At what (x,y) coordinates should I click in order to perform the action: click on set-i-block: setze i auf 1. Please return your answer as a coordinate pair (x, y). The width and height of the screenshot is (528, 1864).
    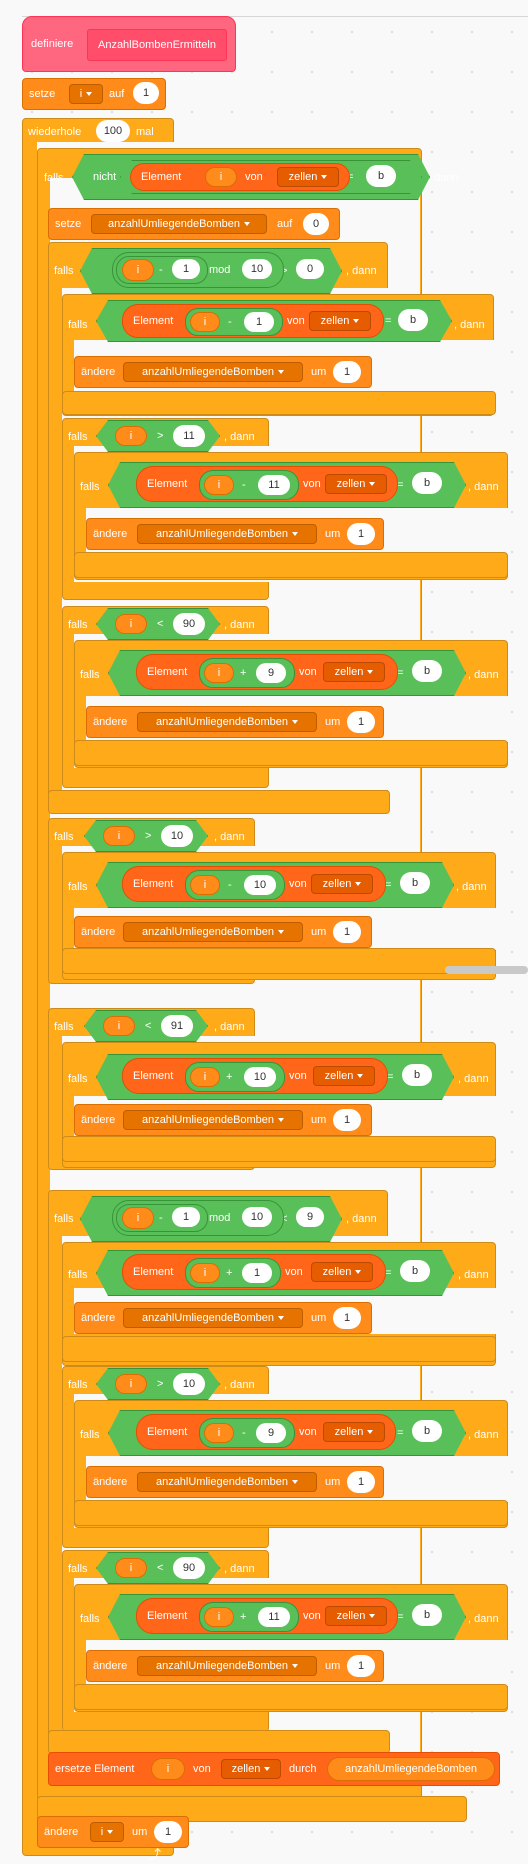
    Looking at the image, I should click on (94, 94).